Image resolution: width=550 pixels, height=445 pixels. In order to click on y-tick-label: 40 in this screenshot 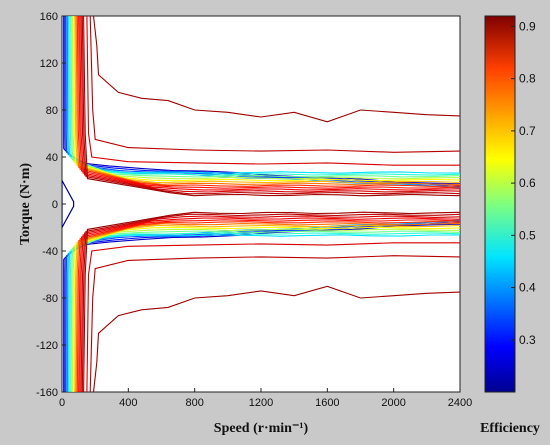, I will do `click(52, 158)`.